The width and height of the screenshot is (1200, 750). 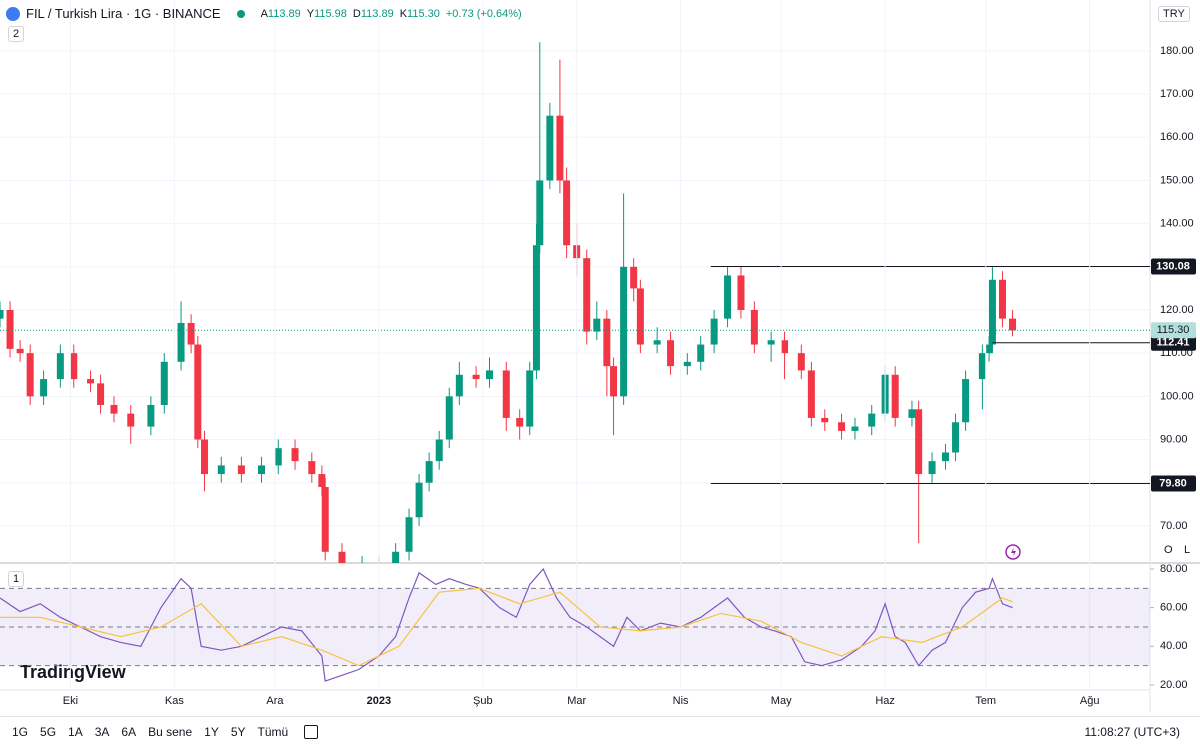 What do you see at coordinates (1173, 266) in the screenshot?
I see `level-label: 130.08` at bounding box center [1173, 266].